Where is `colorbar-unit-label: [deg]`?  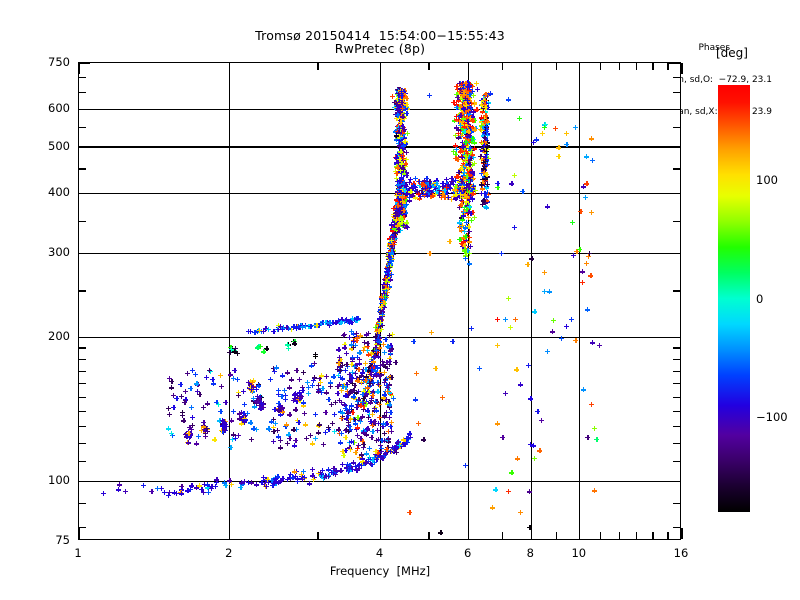 colorbar-unit-label: [deg] is located at coordinates (732, 53).